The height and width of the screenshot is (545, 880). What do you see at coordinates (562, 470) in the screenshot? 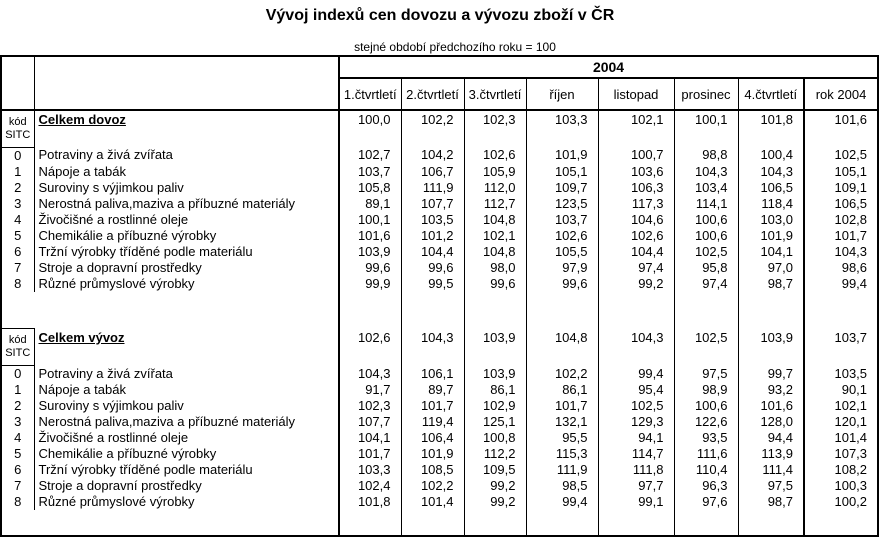
I see `value-cell: 111,9` at bounding box center [562, 470].